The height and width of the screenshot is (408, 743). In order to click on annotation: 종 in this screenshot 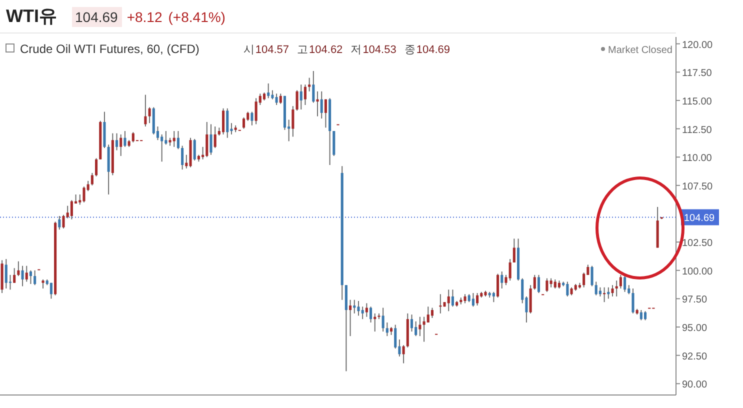, I will do `click(410, 50)`.